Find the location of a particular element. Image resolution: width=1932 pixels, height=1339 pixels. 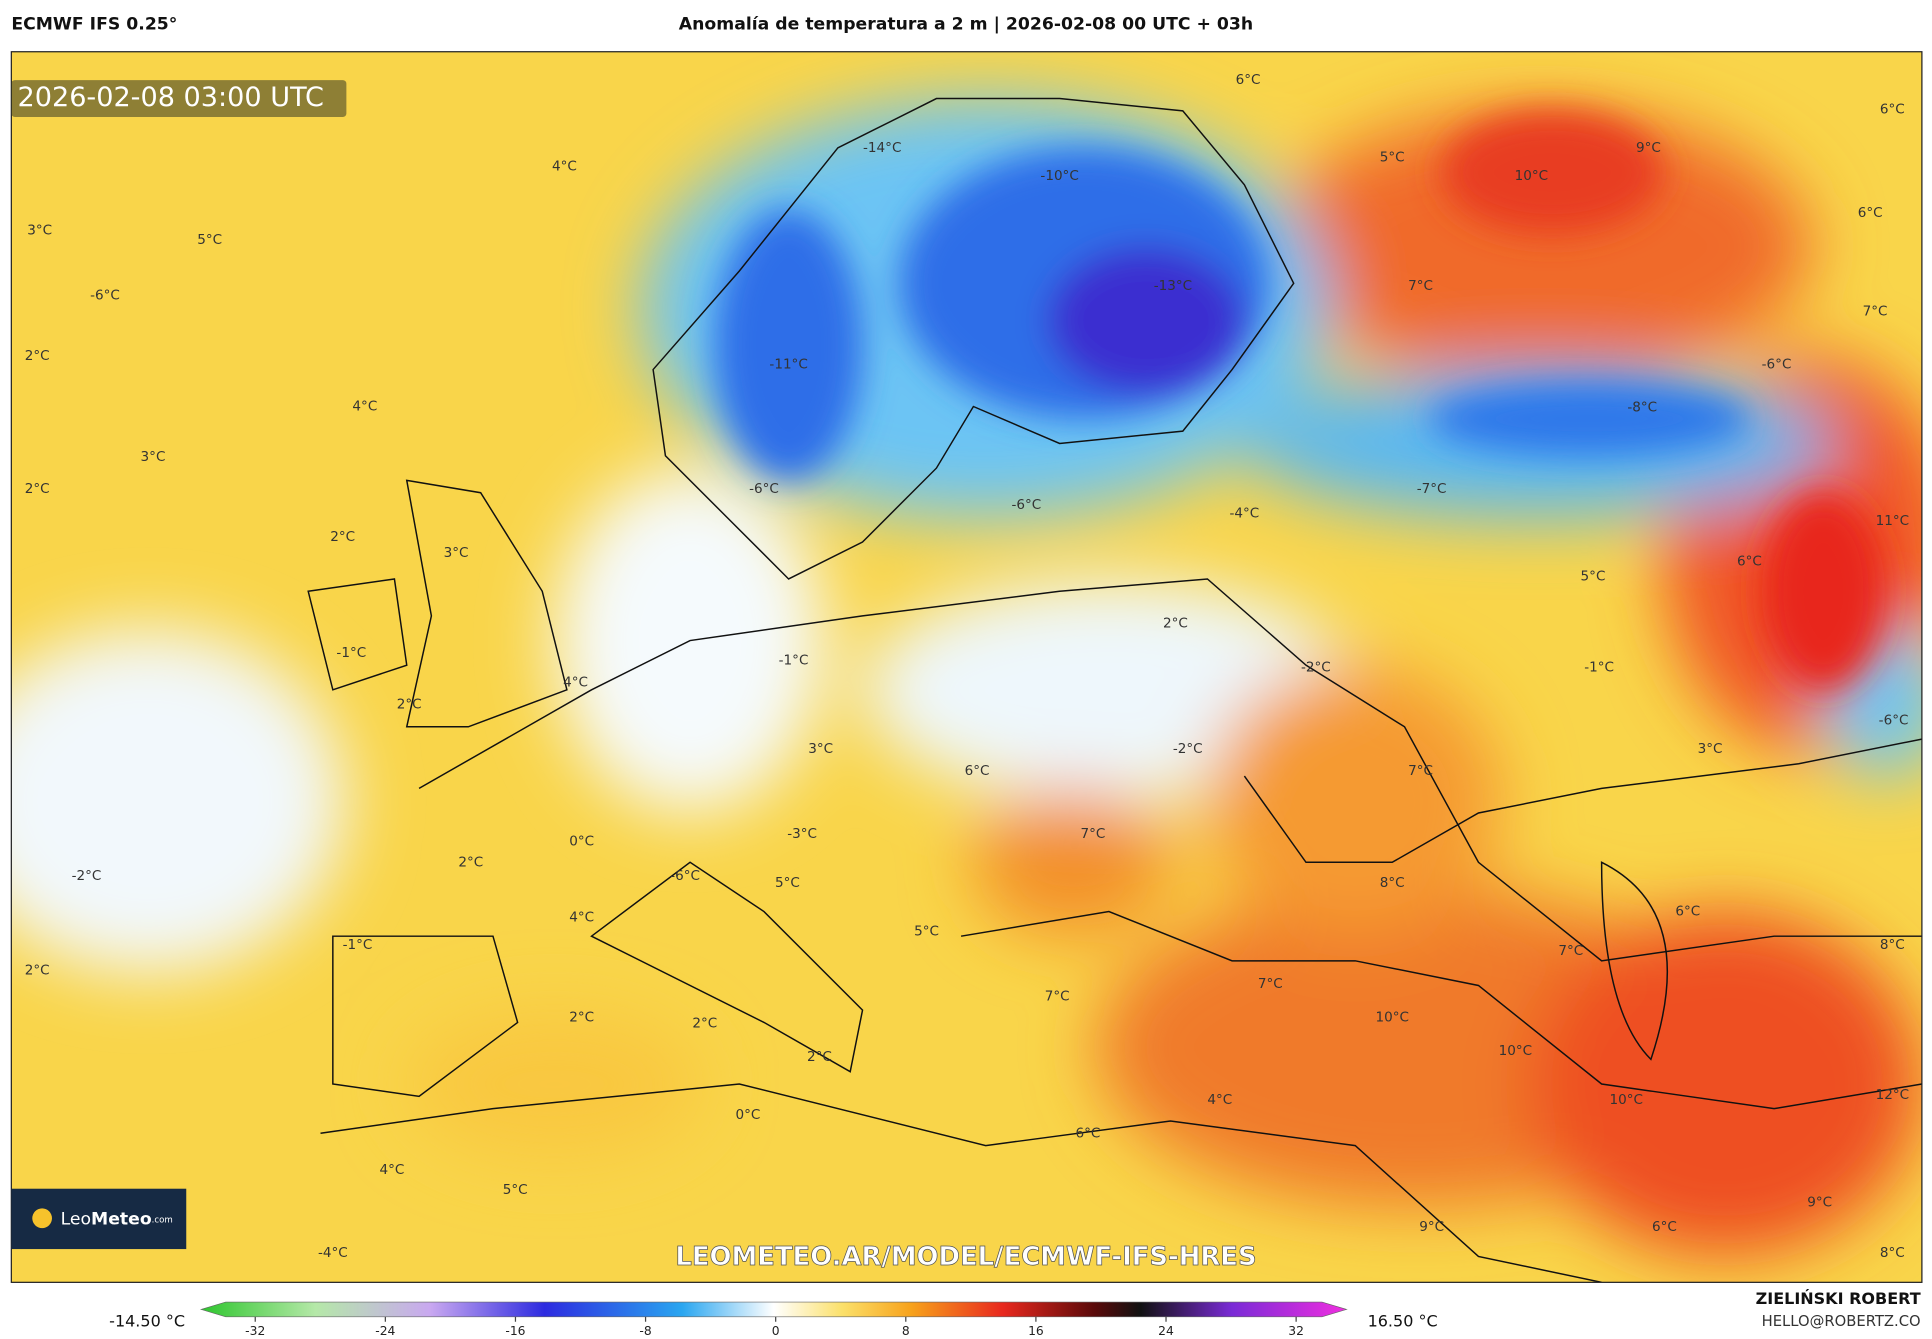

watermark: LEOMETEO.AR/MODEL/ECMWF-IFS-HRES is located at coordinates (965, 1257).